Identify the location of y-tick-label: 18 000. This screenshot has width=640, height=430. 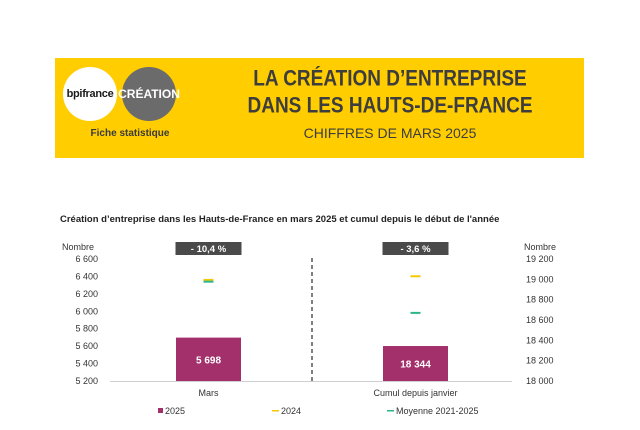
(540, 381).